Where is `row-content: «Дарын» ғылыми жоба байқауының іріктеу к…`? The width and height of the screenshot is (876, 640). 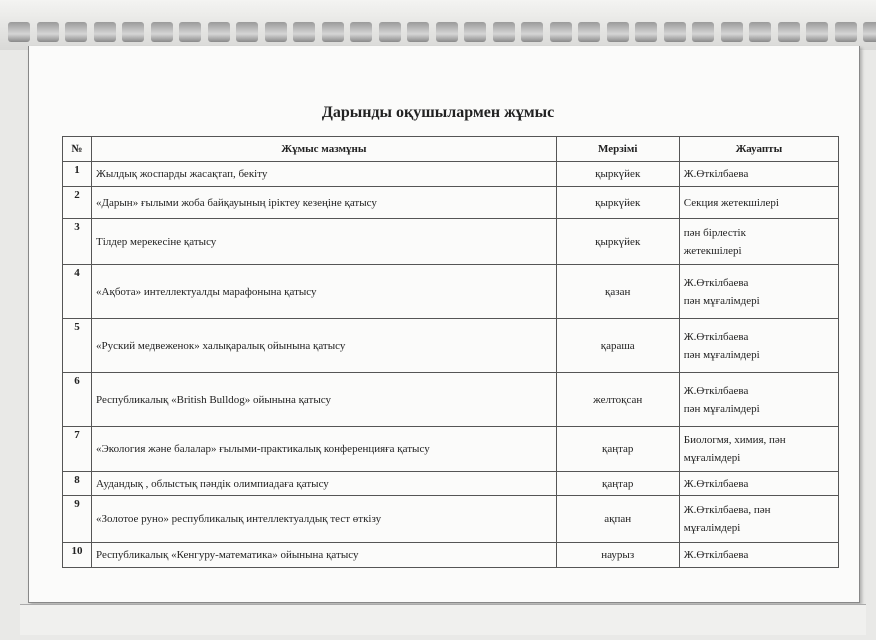 row-content: «Дарын» ғылыми жоба байқауының іріктеу к… is located at coordinates (324, 202).